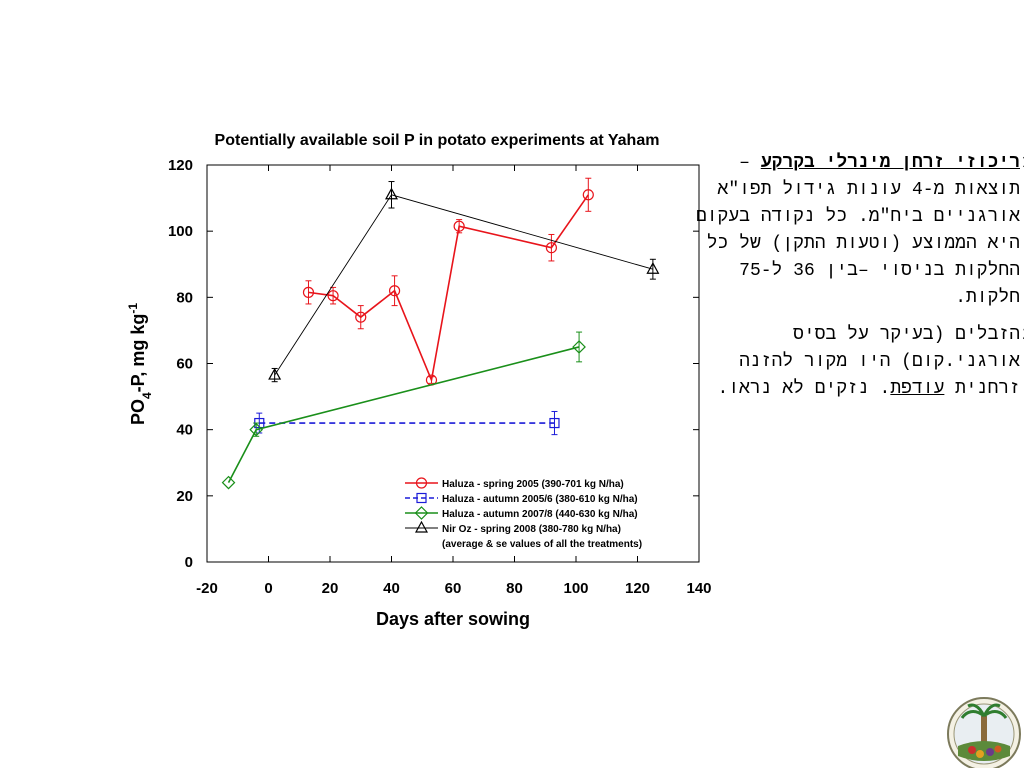 This screenshot has width=1024, height=768. What do you see at coordinates (184, 430) in the screenshot?
I see `y-tick-label: 40` at bounding box center [184, 430].